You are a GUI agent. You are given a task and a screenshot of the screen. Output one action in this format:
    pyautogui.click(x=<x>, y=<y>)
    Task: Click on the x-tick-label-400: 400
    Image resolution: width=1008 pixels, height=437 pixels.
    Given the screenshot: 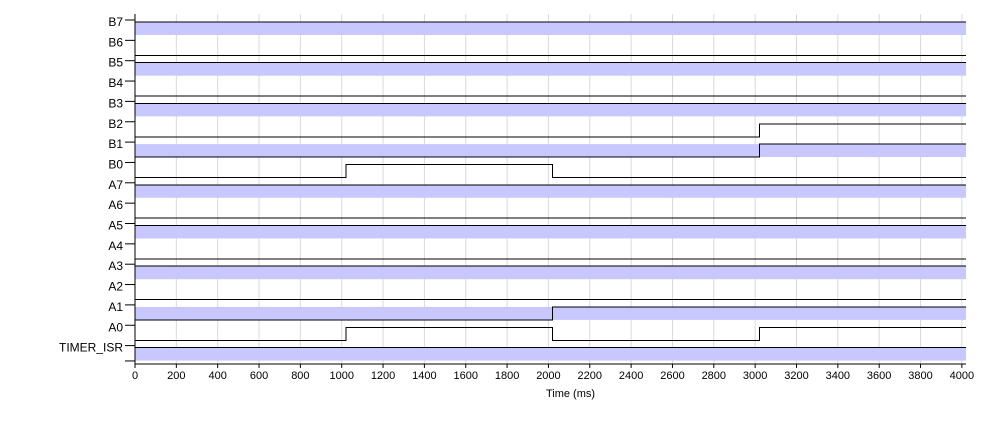 What is the action you would take?
    pyautogui.click(x=218, y=376)
    